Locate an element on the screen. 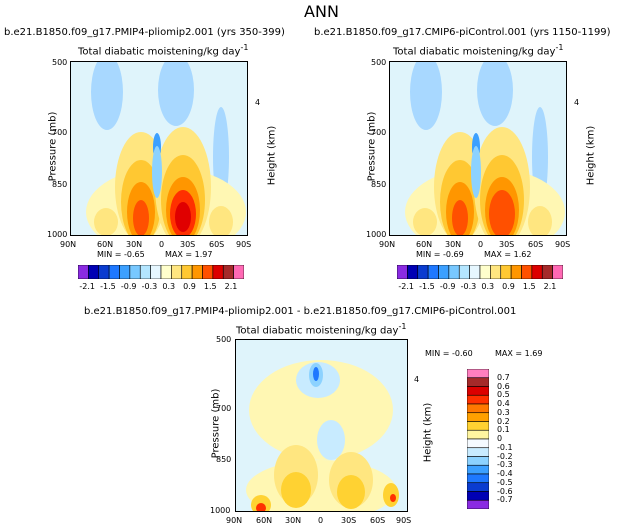 The width and height of the screenshot is (643, 530). panel-2-xtick-0: 0 is located at coordinates (481, 244).